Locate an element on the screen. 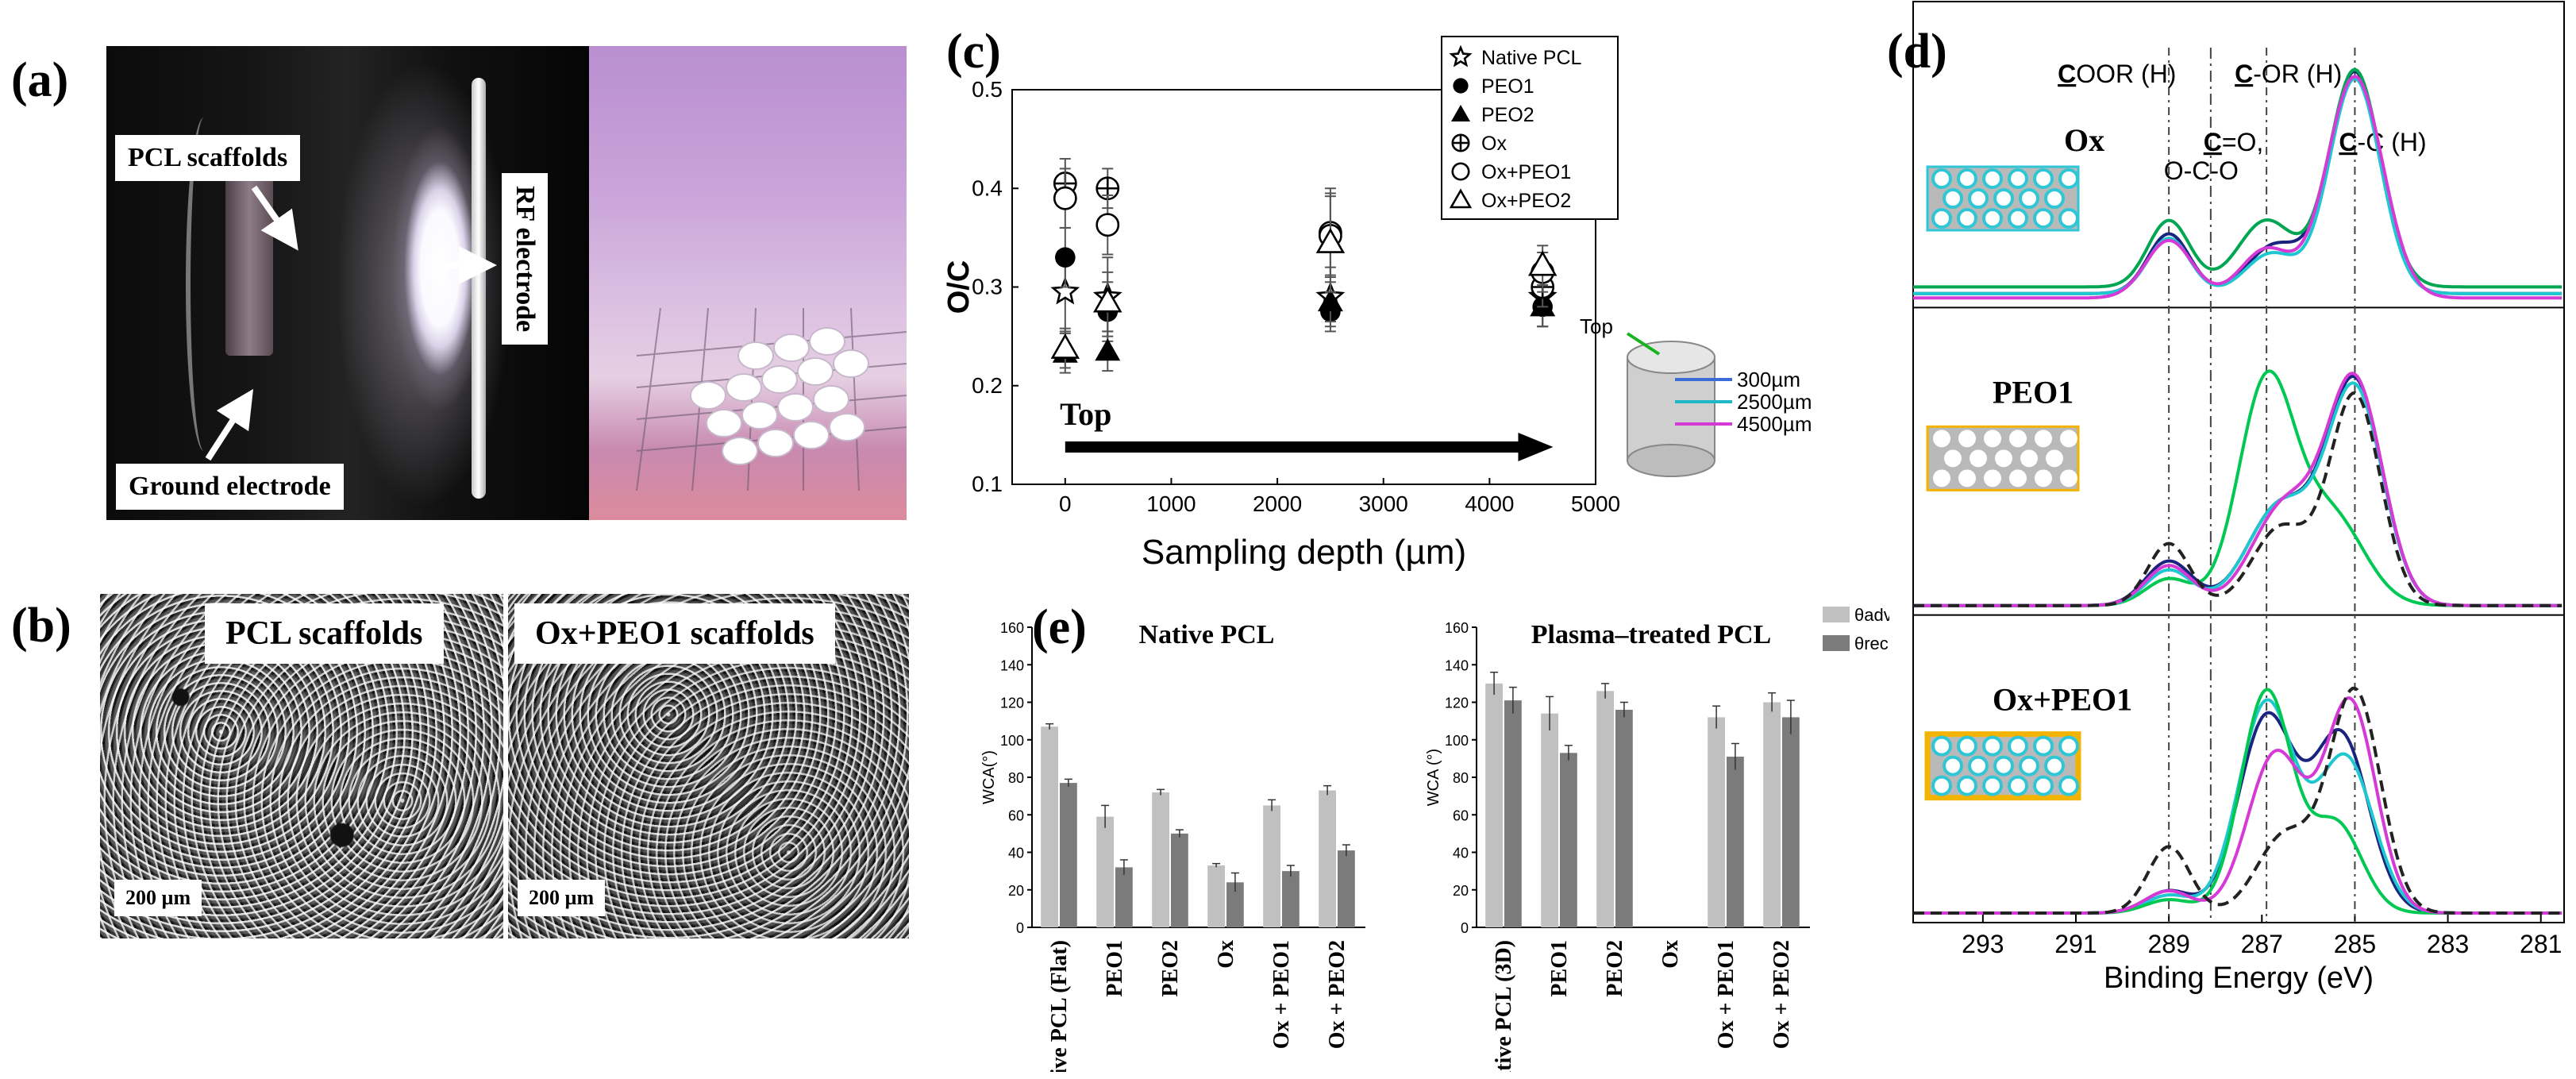 The width and height of the screenshot is (2576, 1079). peak-label: C-OR (H) is located at coordinates (2288, 74).